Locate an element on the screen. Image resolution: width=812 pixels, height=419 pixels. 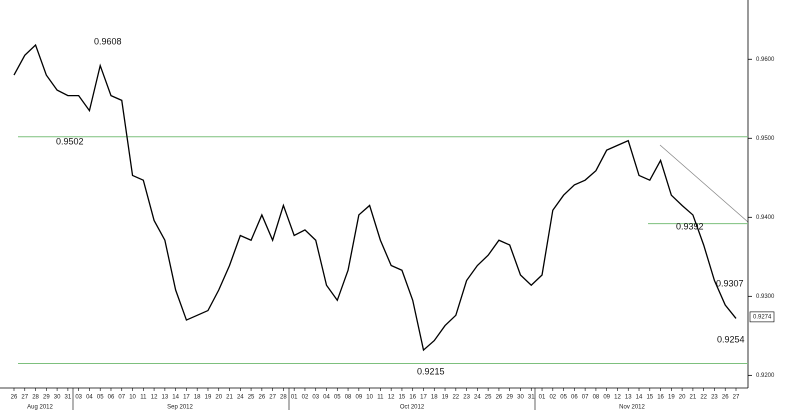
y-tick-label: 0.9600 is located at coordinates (765, 60).